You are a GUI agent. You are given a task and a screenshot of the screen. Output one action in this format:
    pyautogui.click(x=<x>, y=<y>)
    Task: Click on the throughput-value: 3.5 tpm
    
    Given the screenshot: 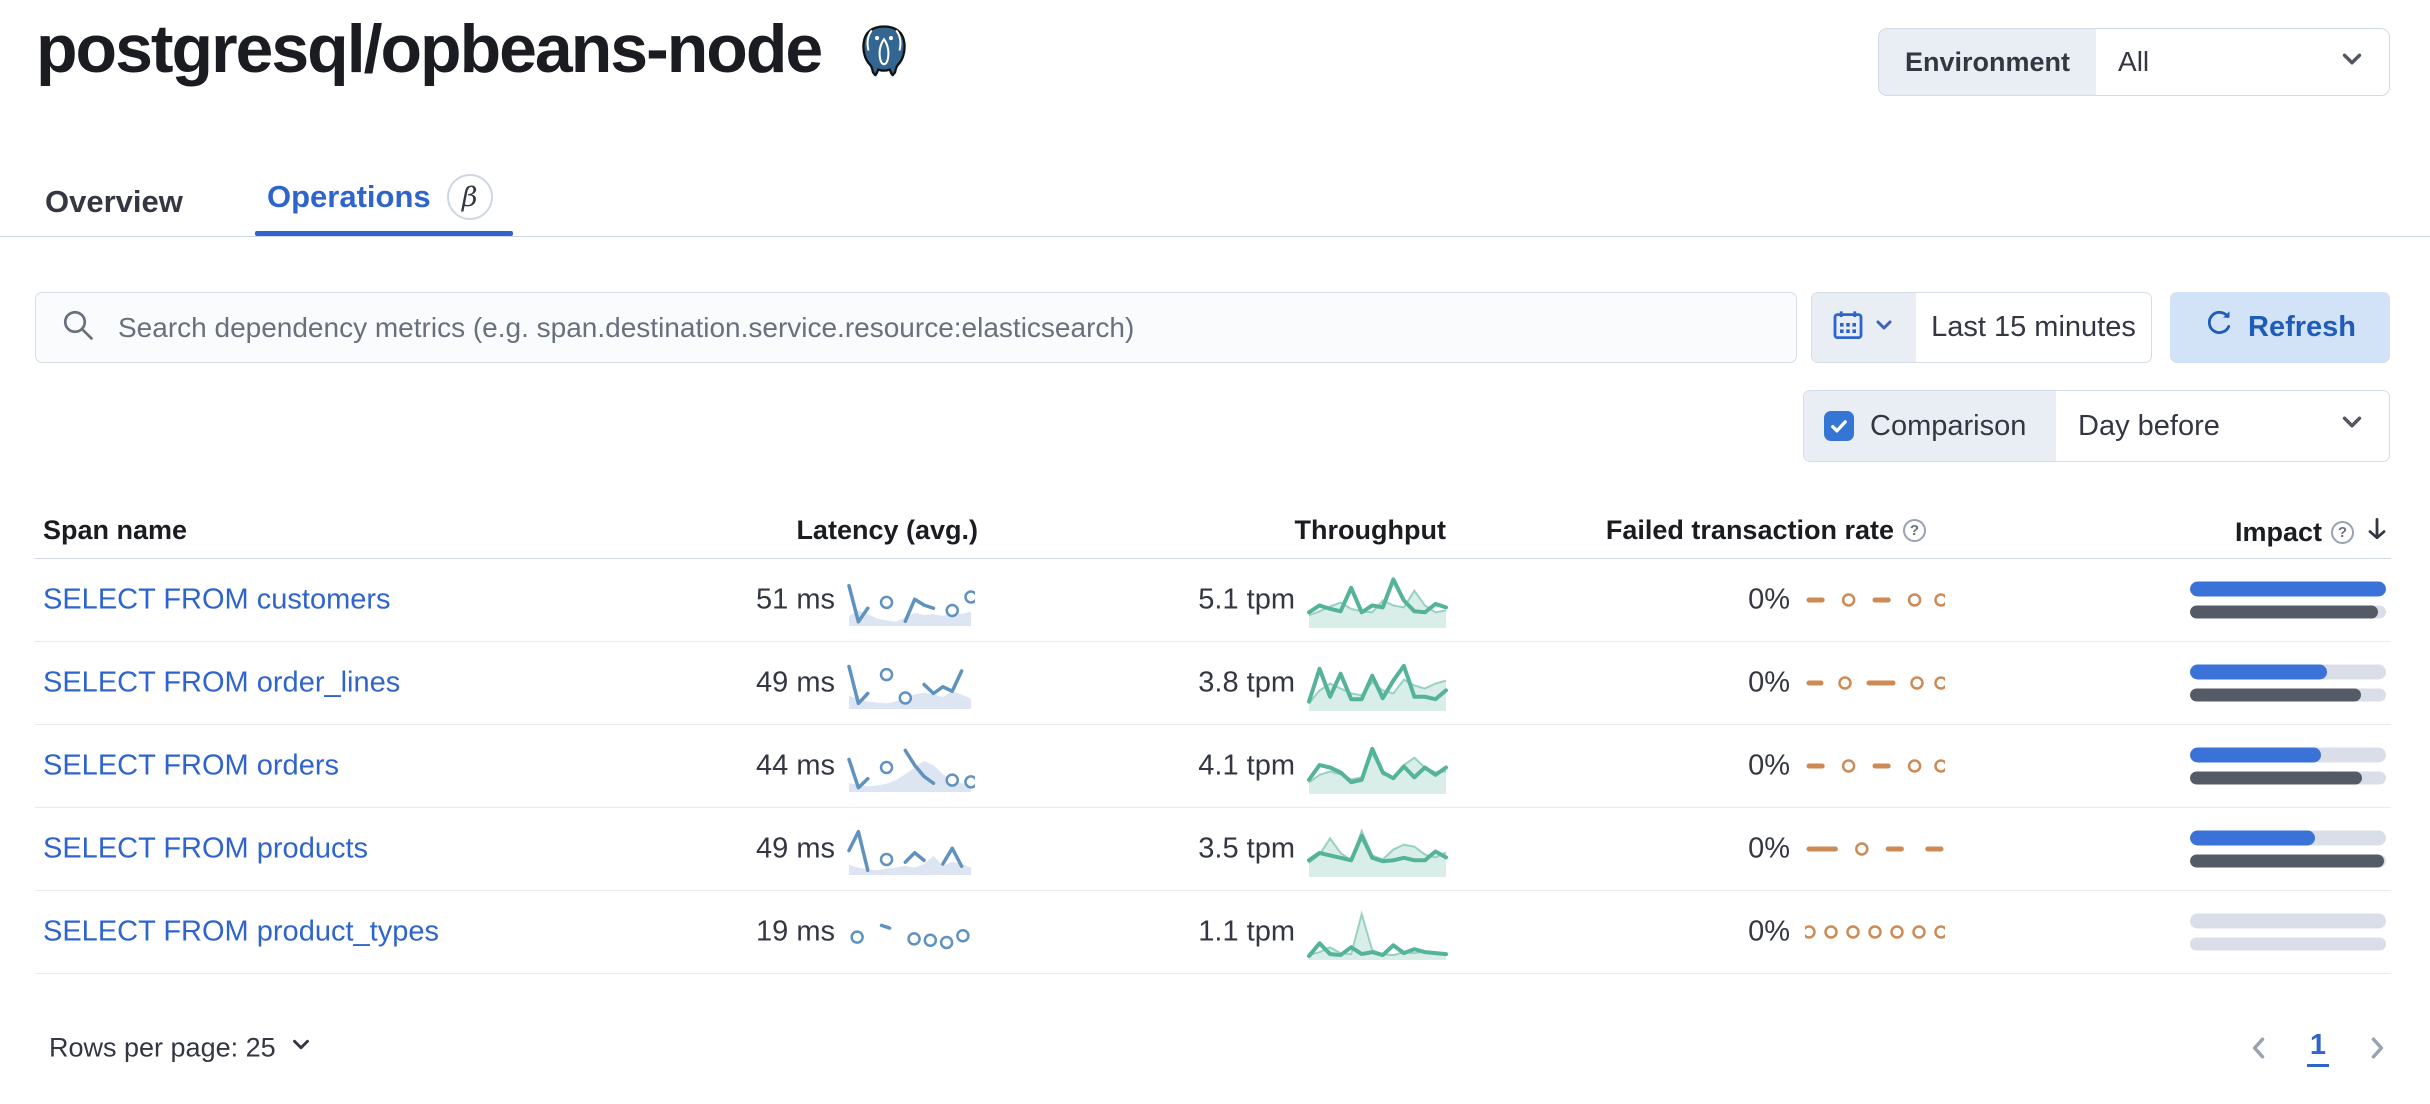 What is the action you would take?
    pyautogui.click(x=1246, y=848)
    